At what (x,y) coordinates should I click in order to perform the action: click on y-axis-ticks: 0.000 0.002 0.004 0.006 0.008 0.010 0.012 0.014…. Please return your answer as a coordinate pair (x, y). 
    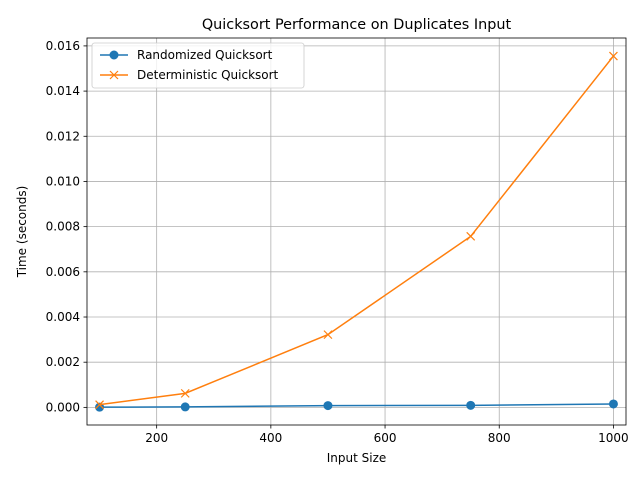
    Looking at the image, I should click on (66, 226).